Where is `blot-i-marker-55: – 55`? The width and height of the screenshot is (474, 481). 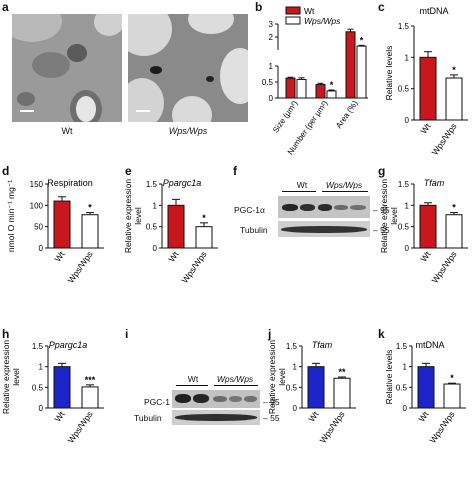
blot-i-marker-55: – 55 is located at coordinates (271, 418).